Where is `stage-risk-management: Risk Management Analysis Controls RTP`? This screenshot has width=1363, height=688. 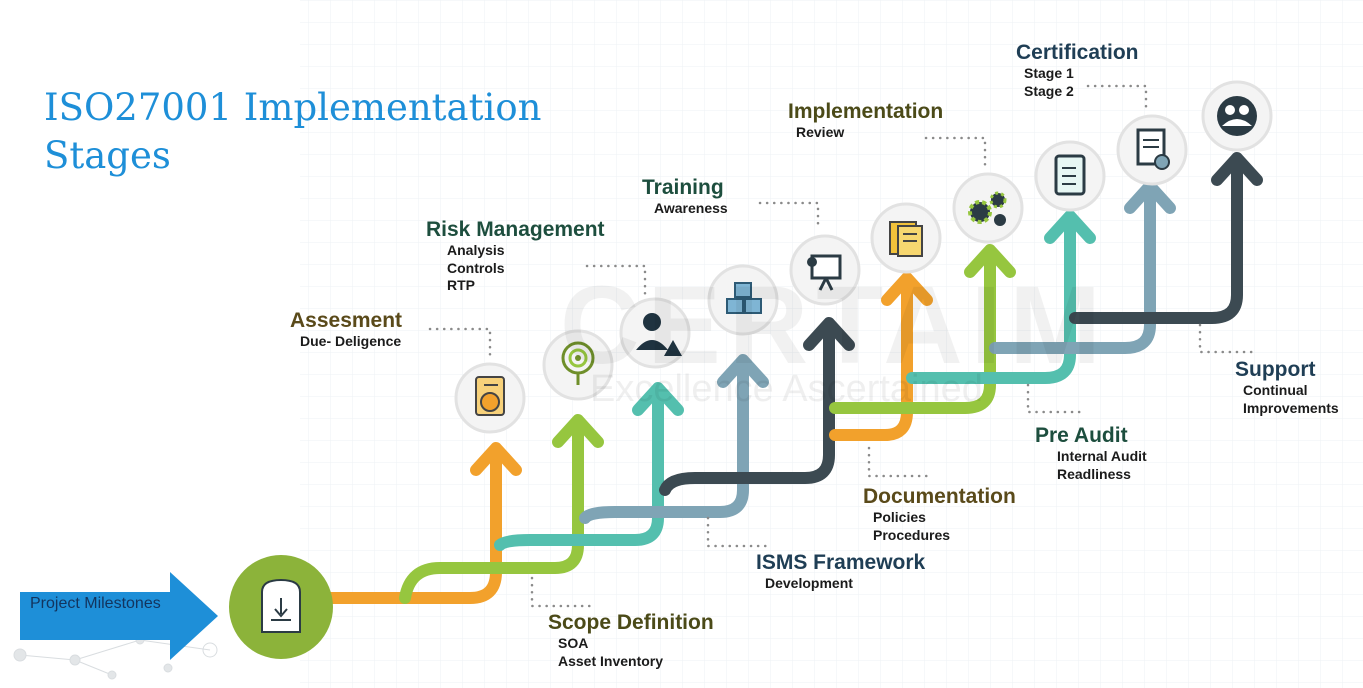
stage-risk-management: Risk Management Analysis Controls RTP is located at coordinates (515, 256).